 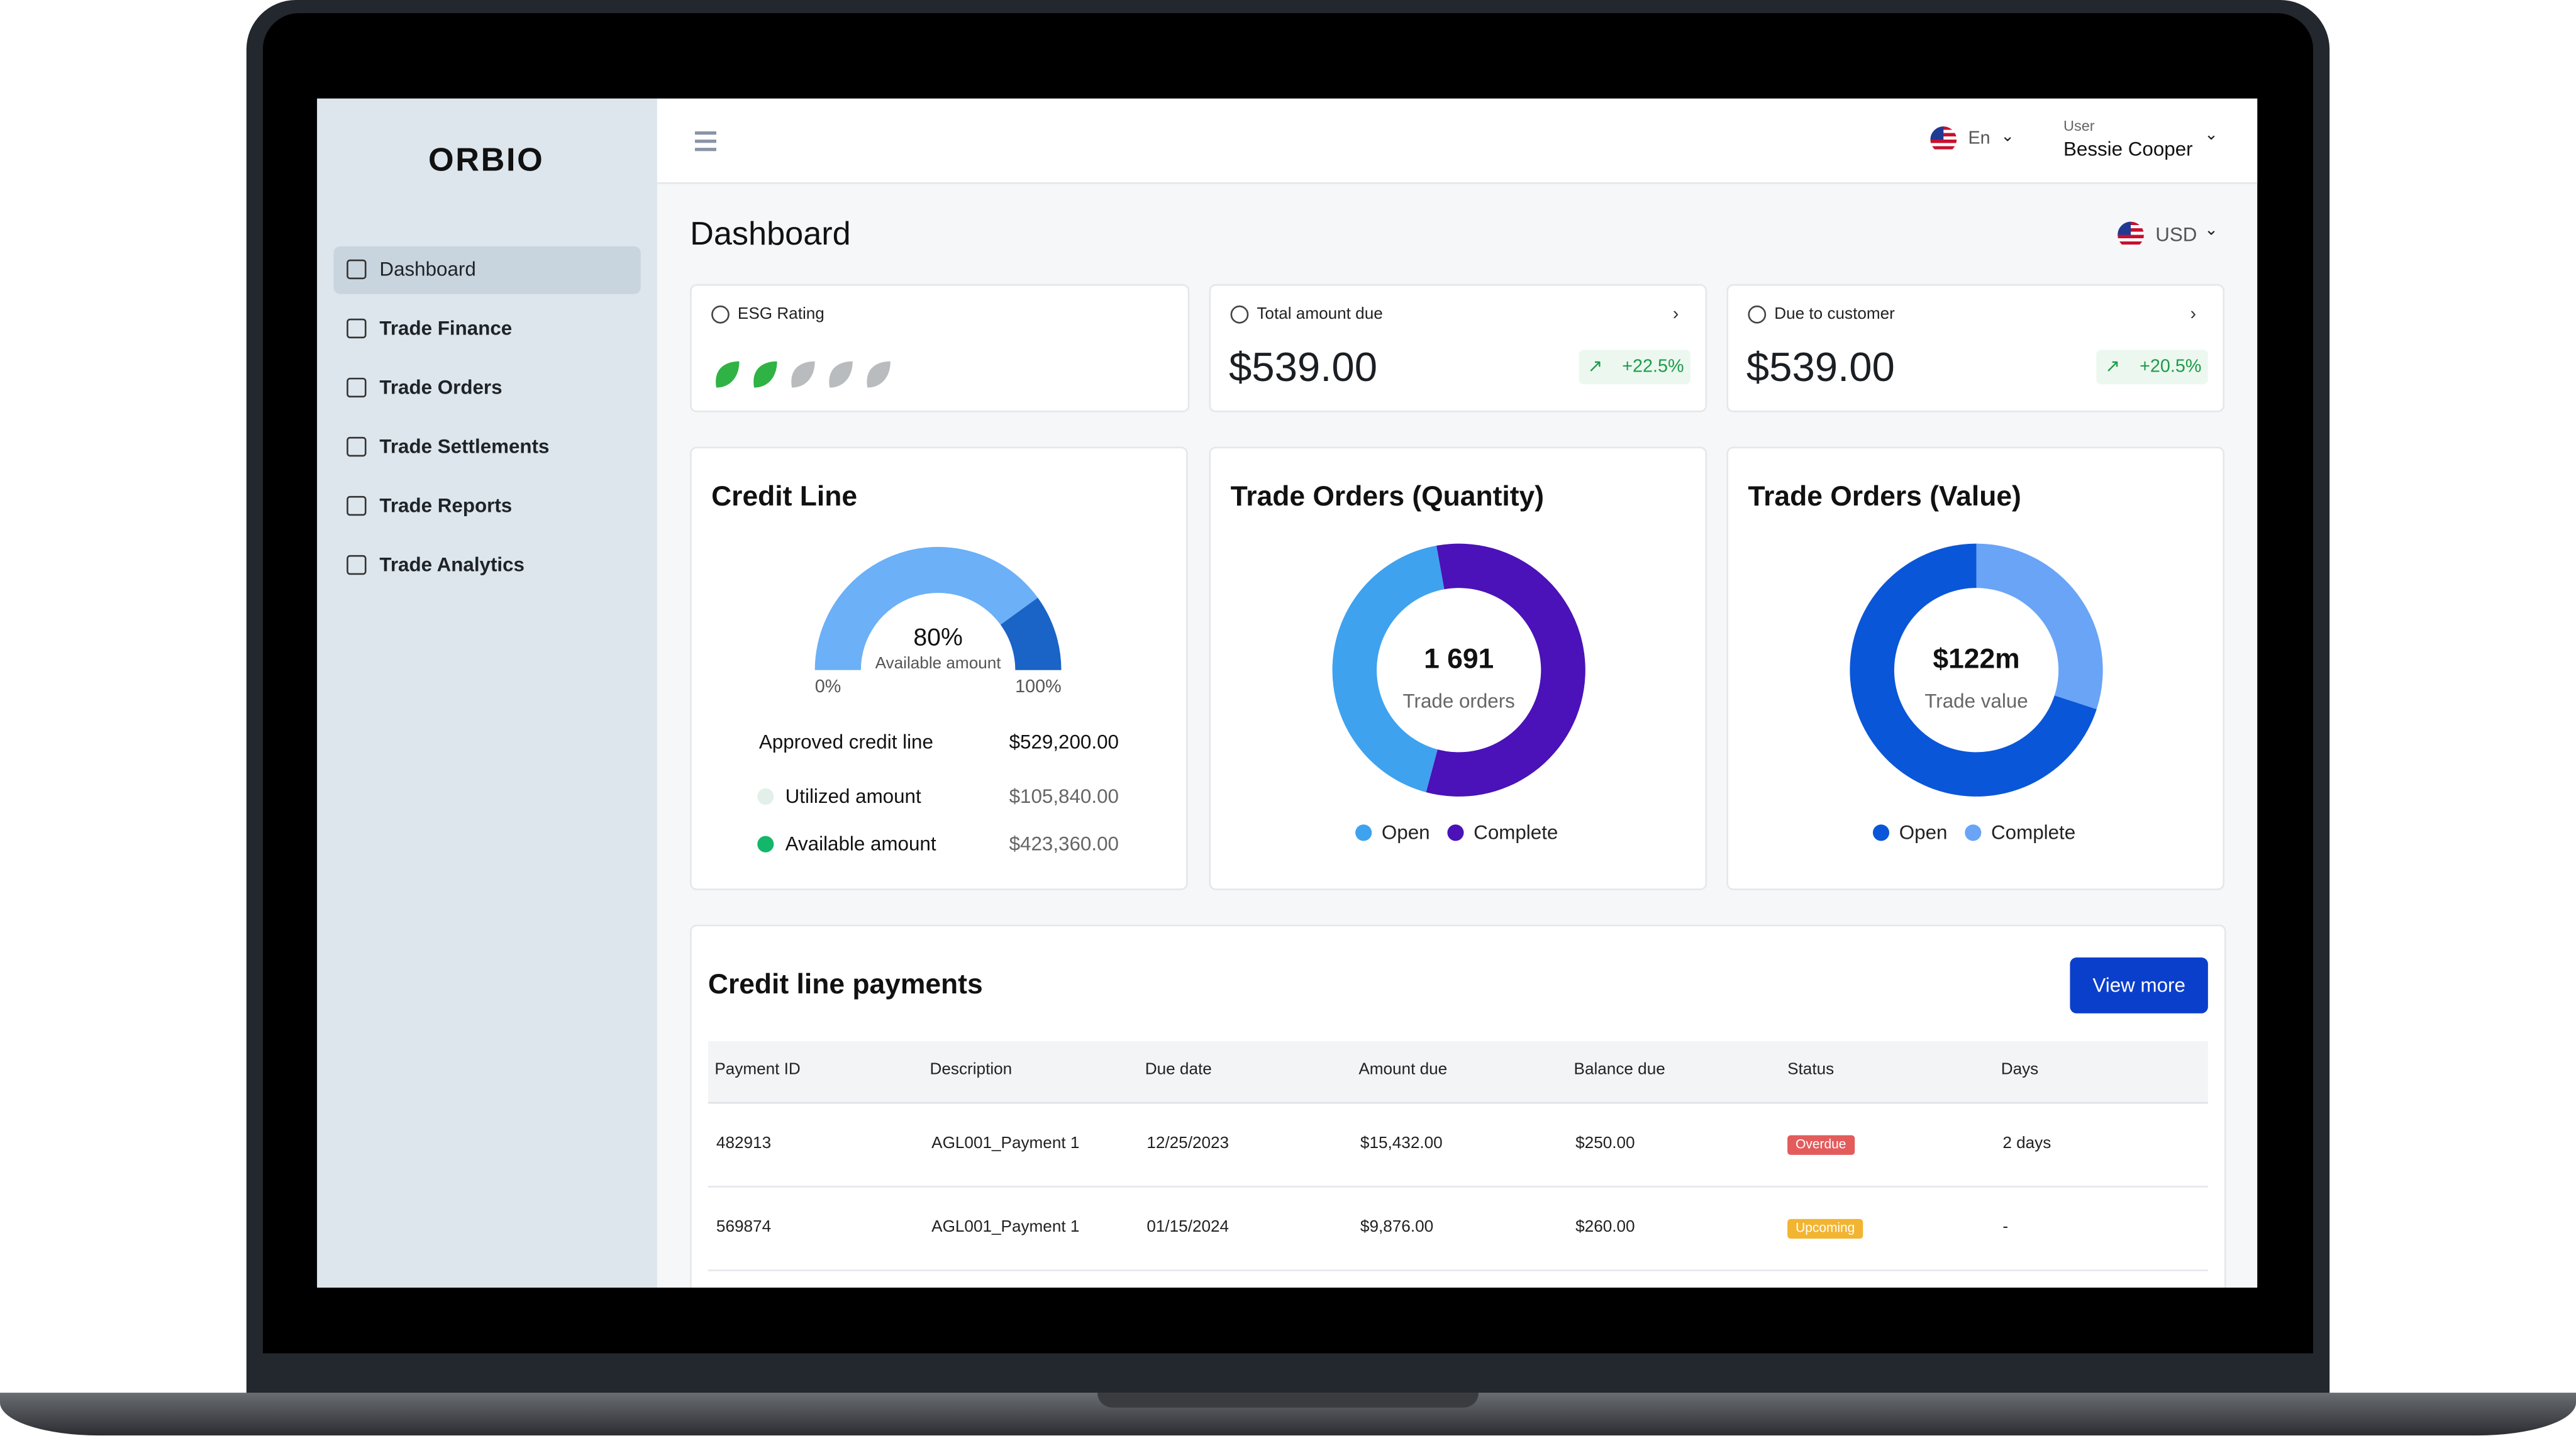 What do you see at coordinates (1811, 1070) in the screenshot?
I see `column-header: Status` at bounding box center [1811, 1070].